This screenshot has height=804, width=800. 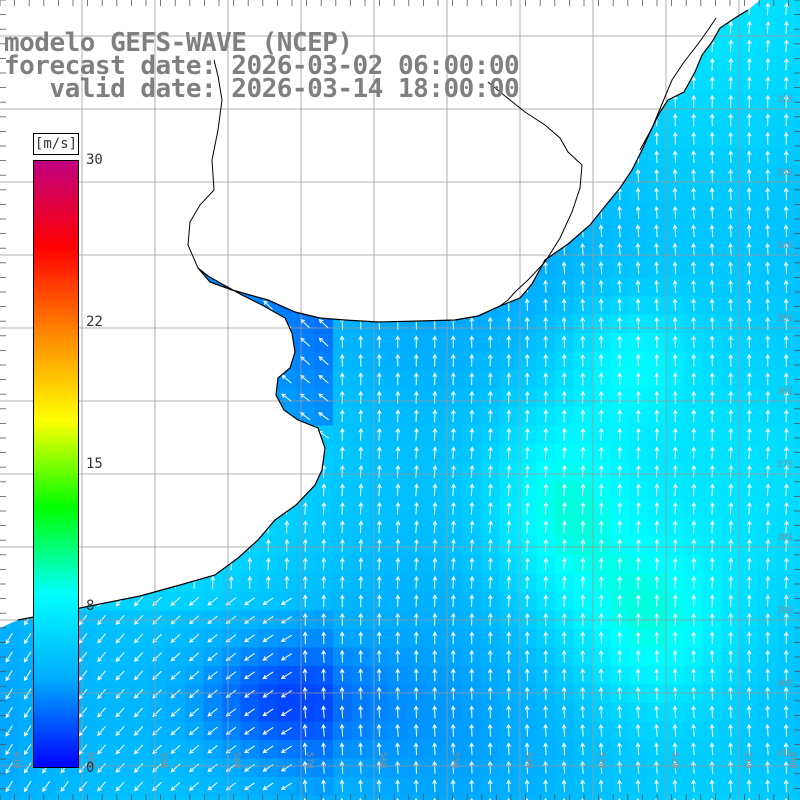 What do you see at coordinates (90, 606) in the screenshot?
I see `colorbar-tick-label: 8` at bounding box center [90, 606].